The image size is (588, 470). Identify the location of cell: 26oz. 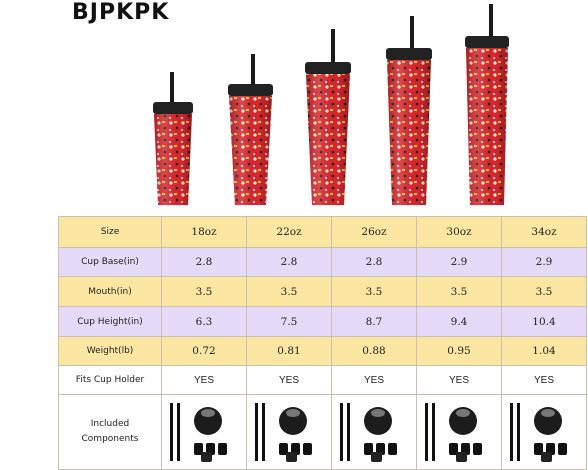
(374, 232).